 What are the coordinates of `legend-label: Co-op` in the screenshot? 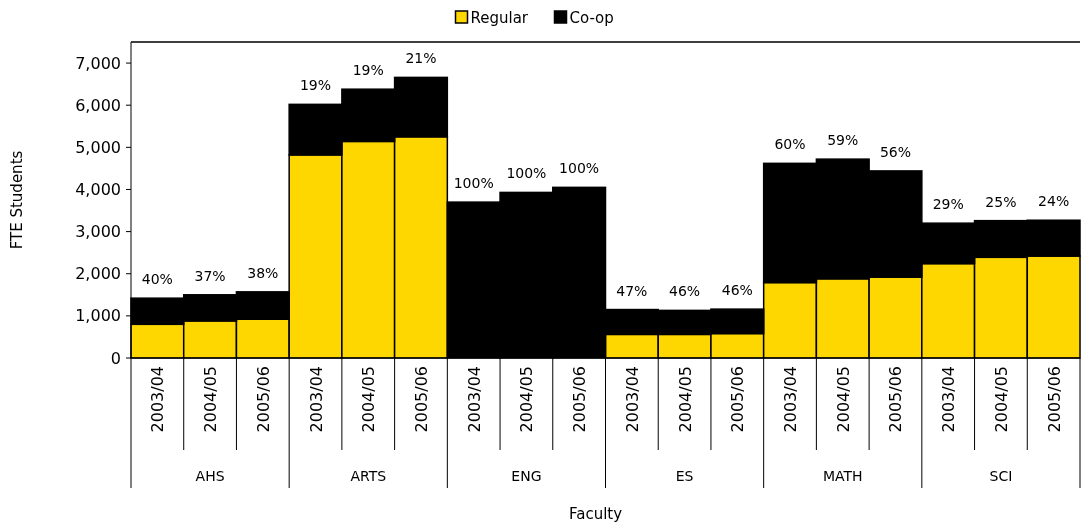 It's located at (591, 18).